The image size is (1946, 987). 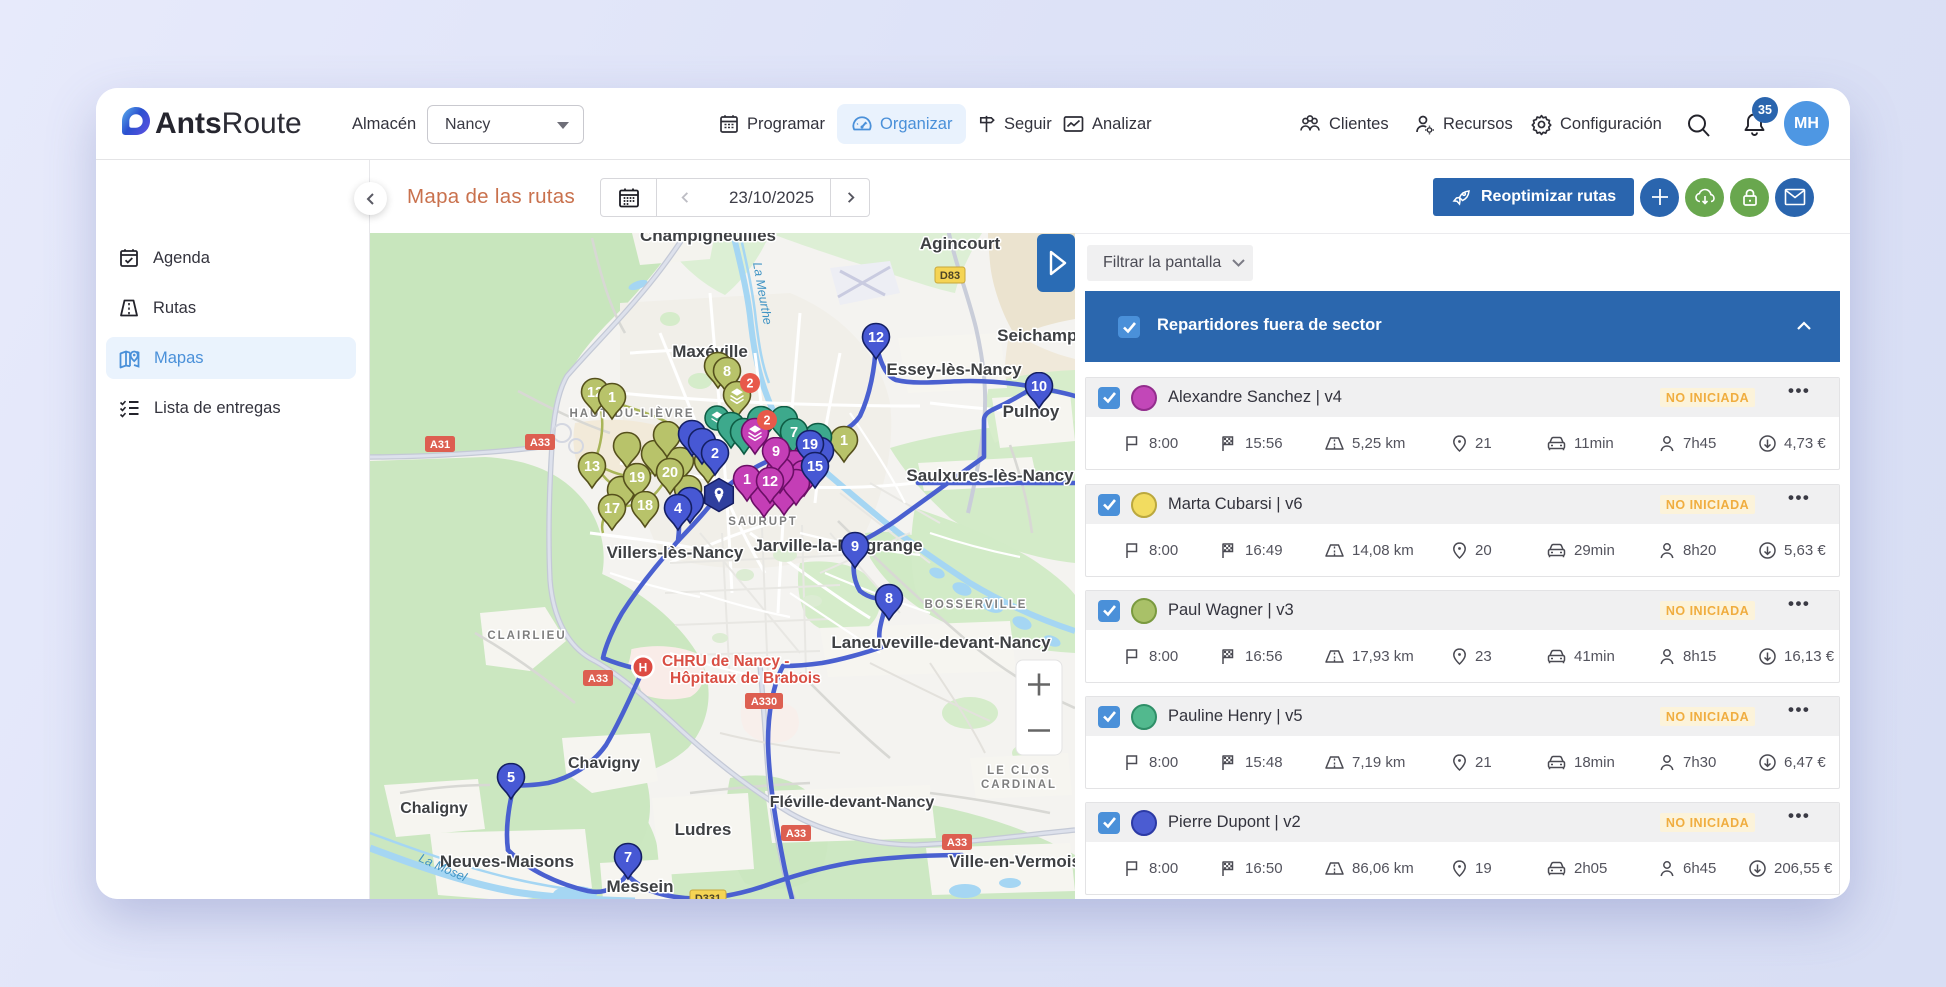 I want to click on svg-text: BOSSERVILLE, so click(x=976, y=605).